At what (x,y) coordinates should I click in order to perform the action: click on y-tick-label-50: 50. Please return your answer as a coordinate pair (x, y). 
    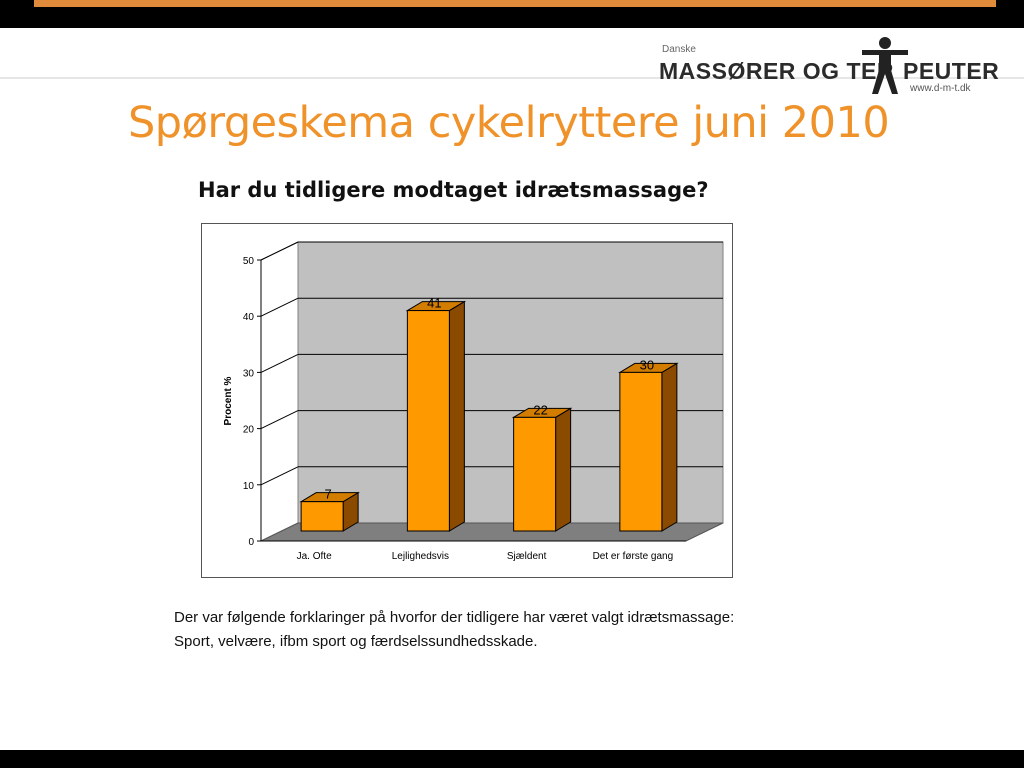
    Looking at the image, I should click on (249, 261).